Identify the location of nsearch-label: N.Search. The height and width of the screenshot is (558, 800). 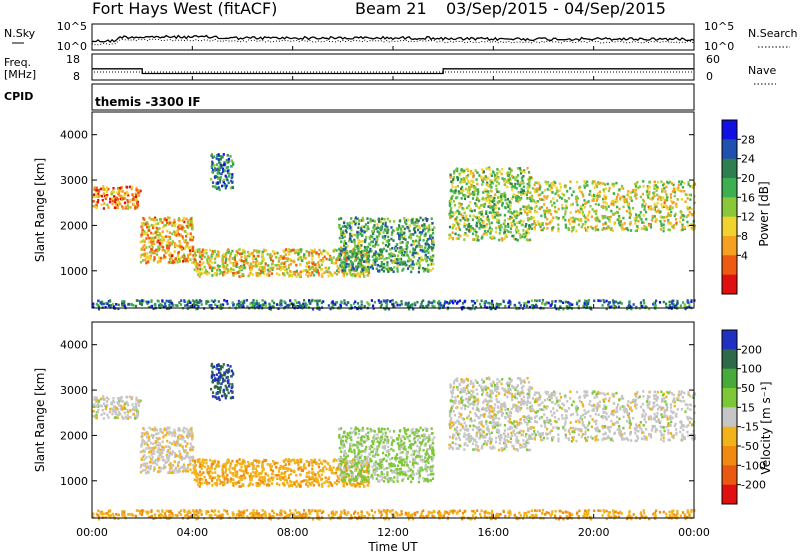
(773, 33).